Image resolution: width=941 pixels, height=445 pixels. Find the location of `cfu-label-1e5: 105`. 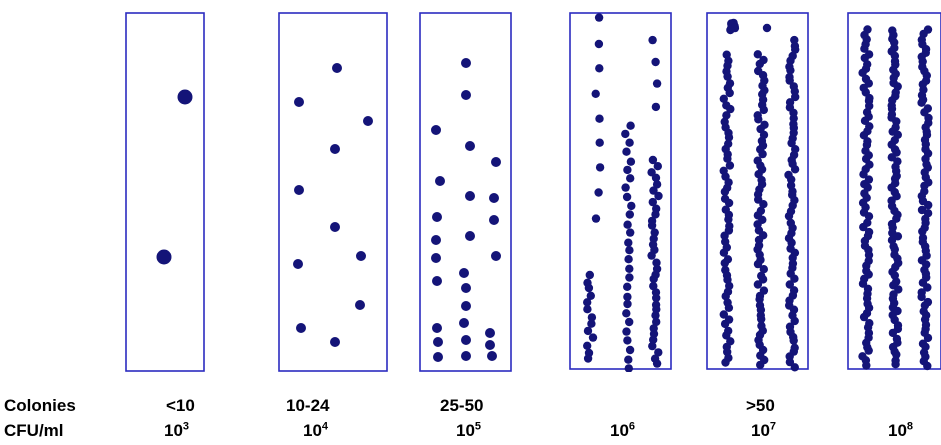

cfu-label-1e5: 105 is located at coordinates (469, 430).